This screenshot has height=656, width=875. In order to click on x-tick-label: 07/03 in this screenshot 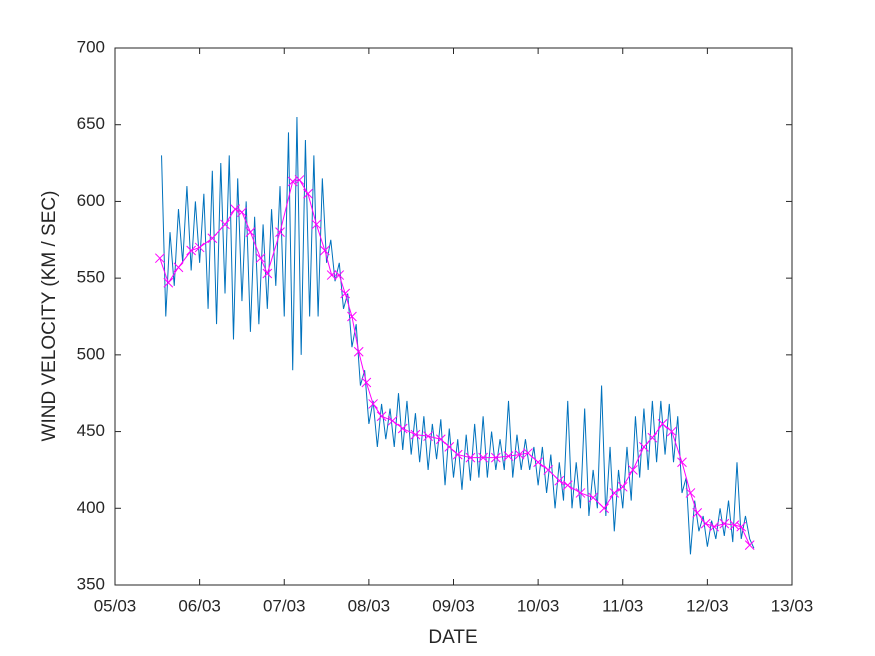, I will do `click(284, 605)`.